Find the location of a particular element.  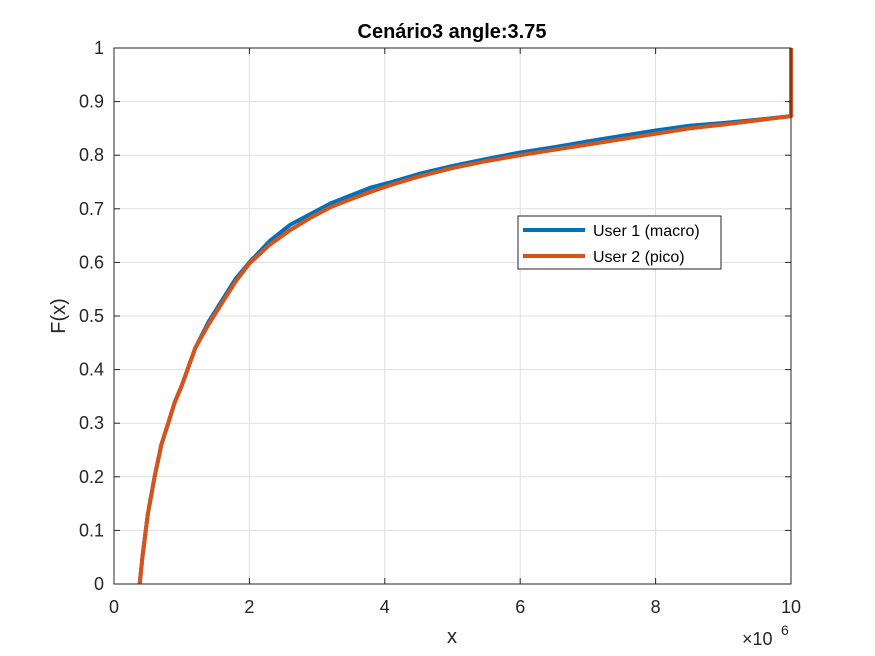

x-tick-label: 0 is located at coordinates (114, 607).